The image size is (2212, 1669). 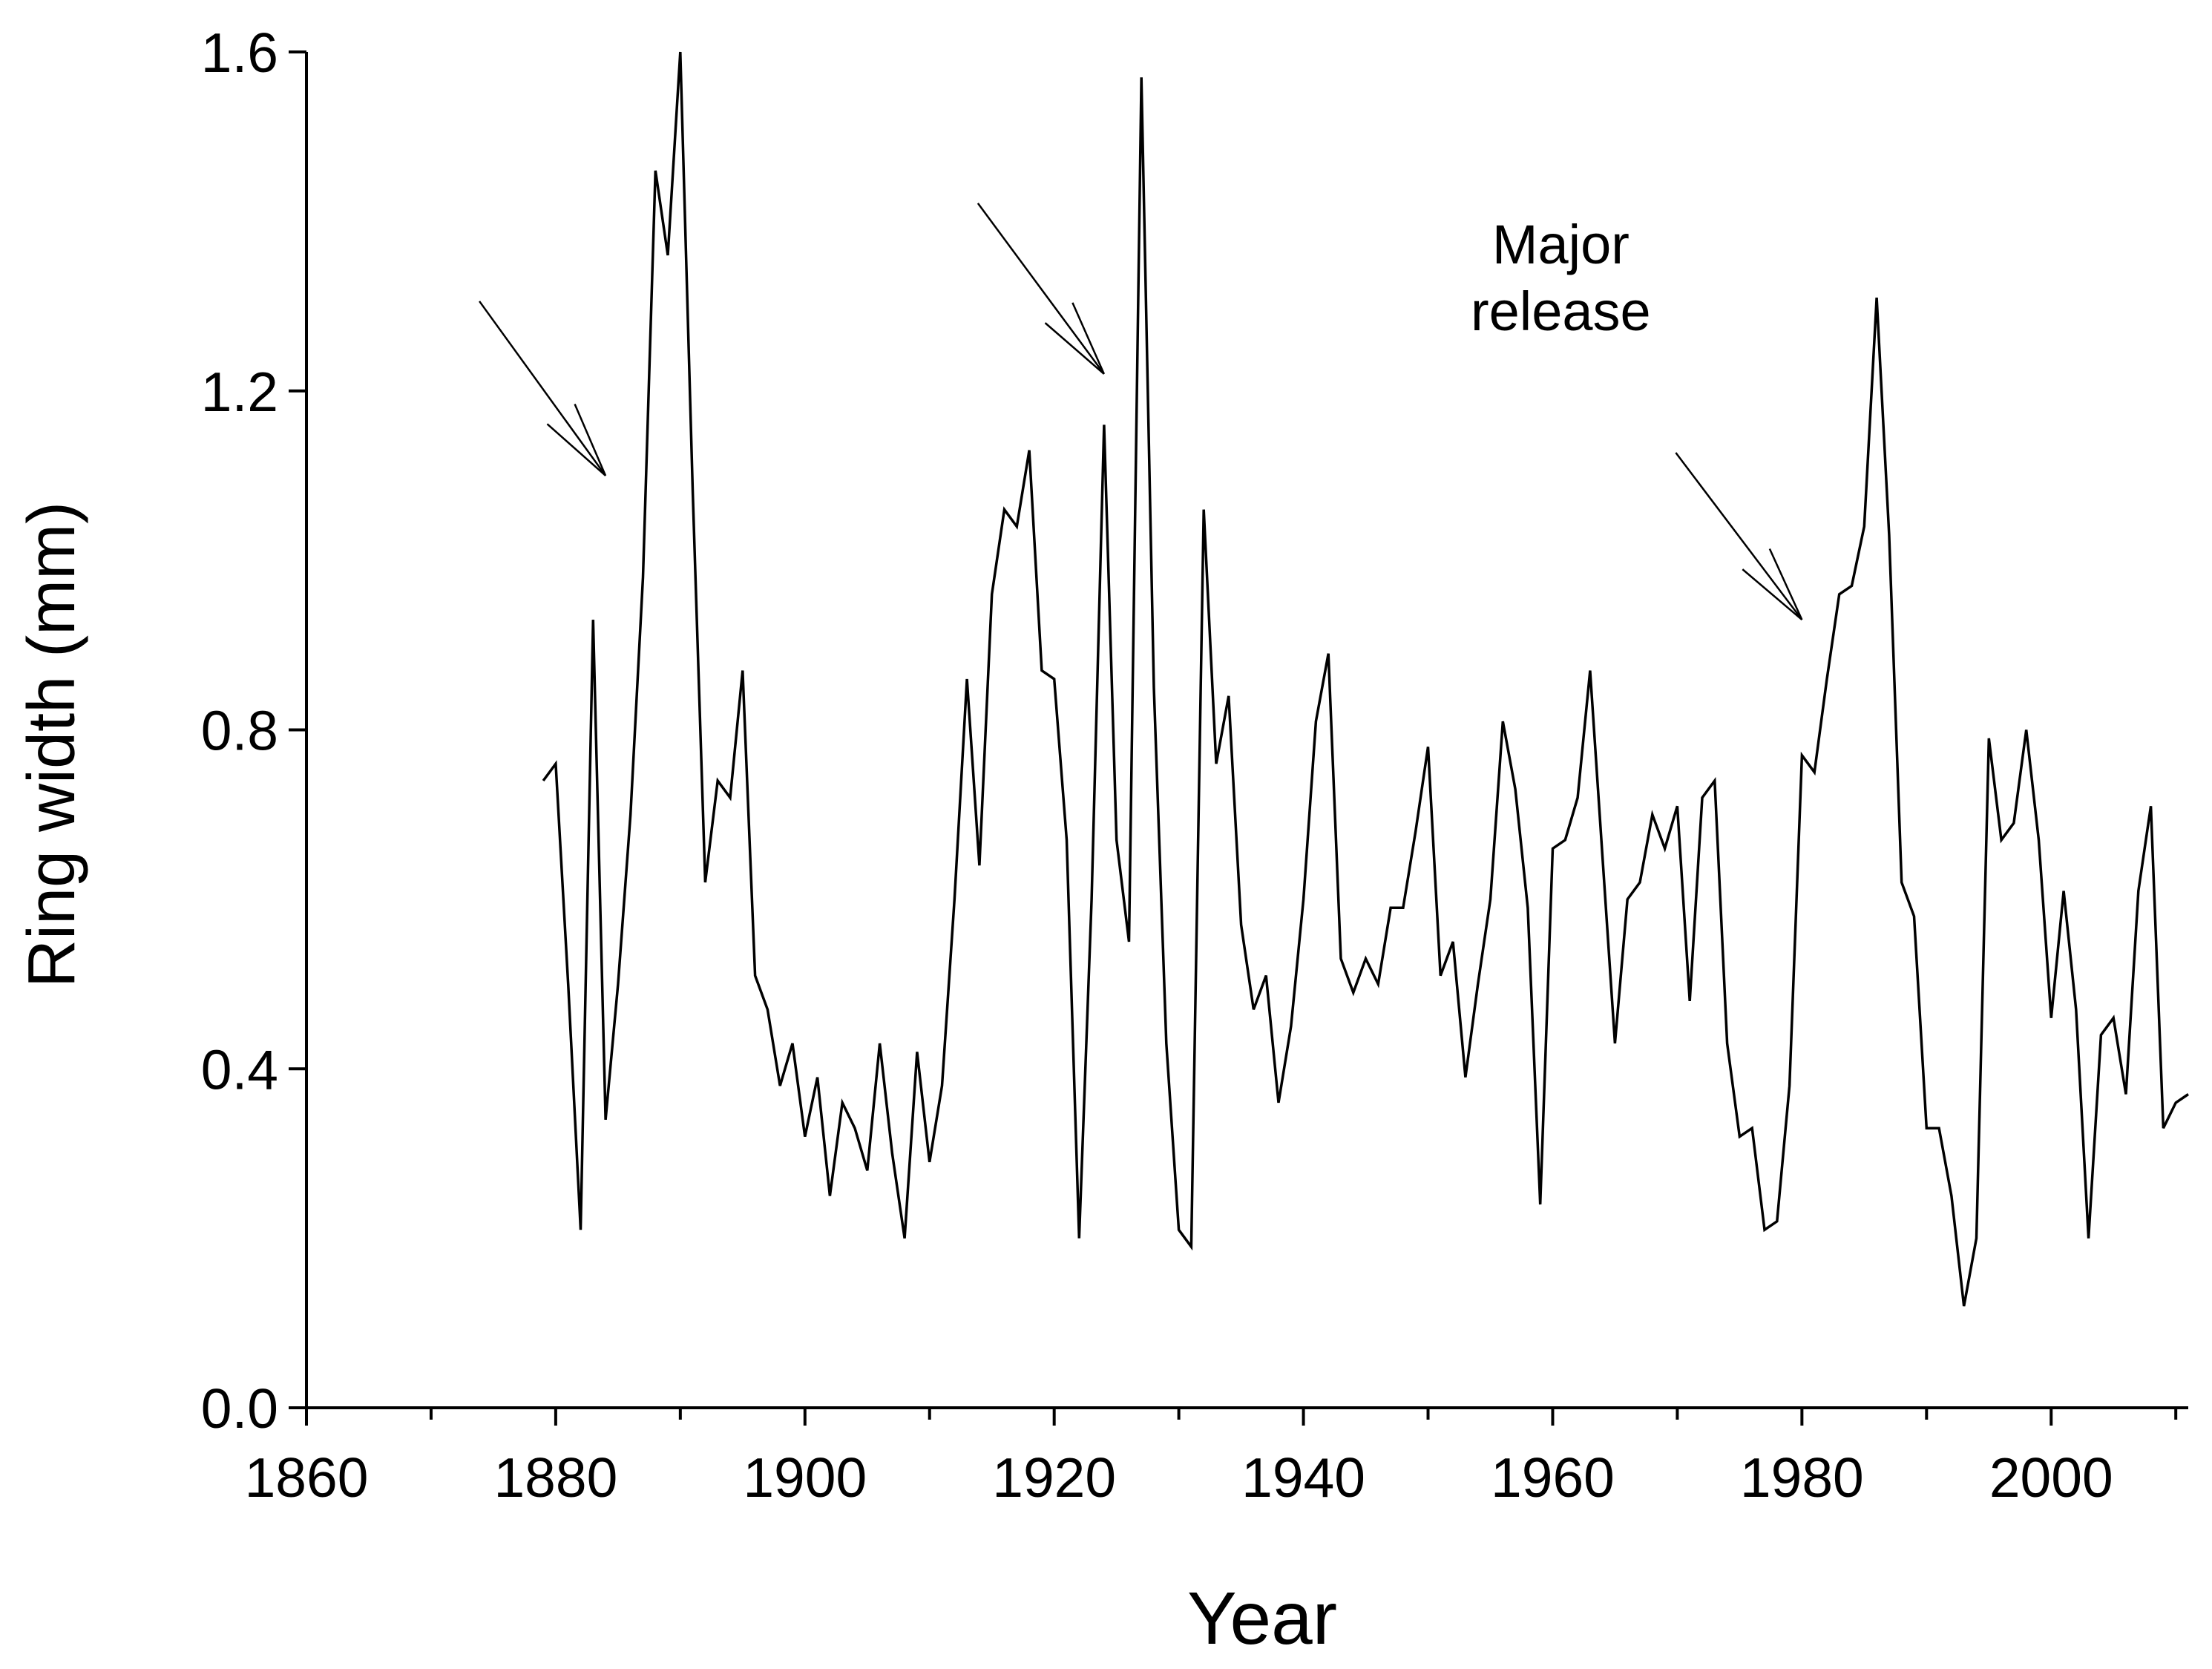 I want to click on x-tick-label: 1960, so click(x=1553, y=1478).